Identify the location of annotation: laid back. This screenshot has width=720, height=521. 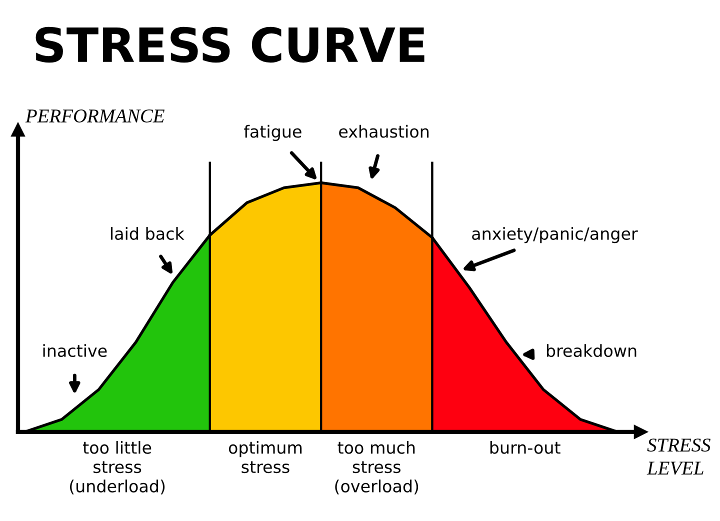
(147, 233).